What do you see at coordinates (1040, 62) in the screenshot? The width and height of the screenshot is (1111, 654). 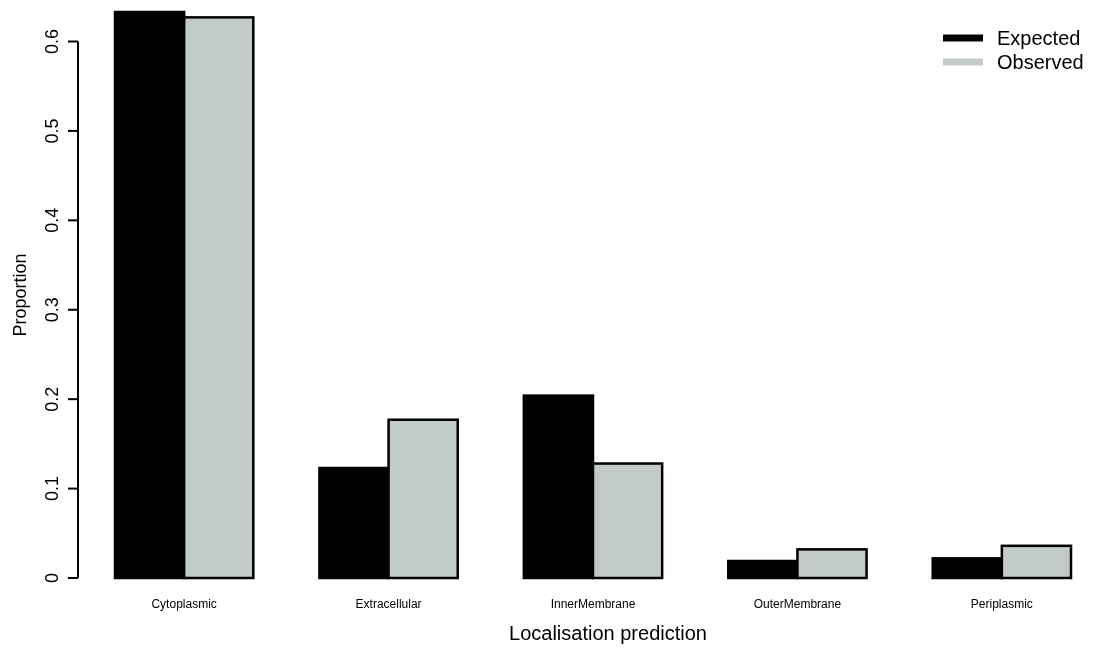 I see `legend-label: Observed` at bounding box center [1040, 62].